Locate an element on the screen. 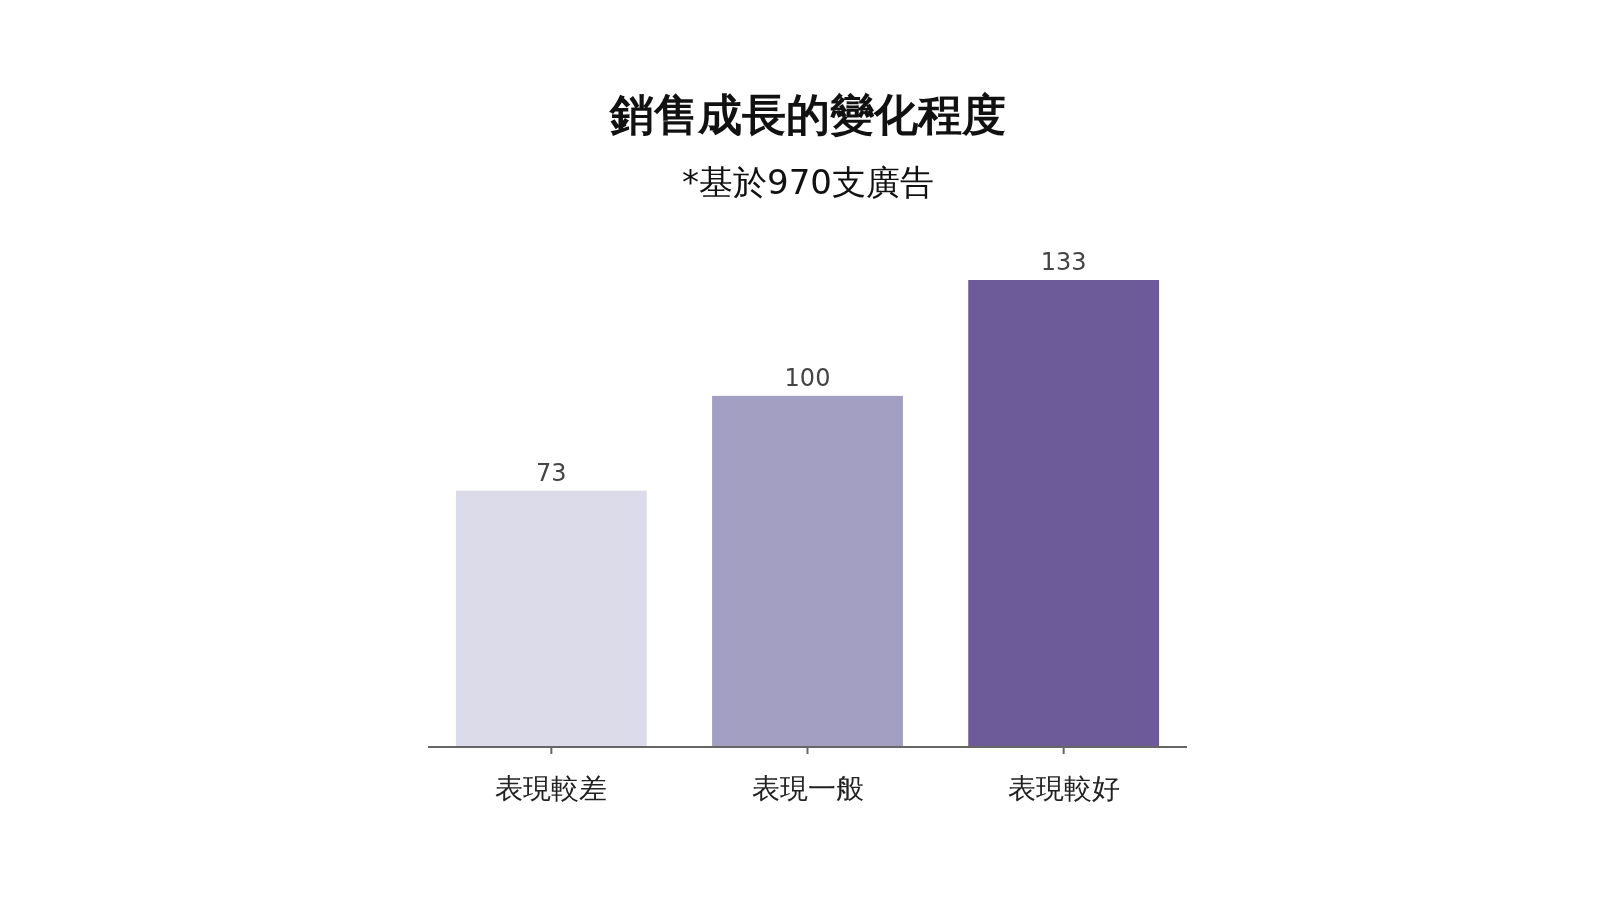 Image resolution: width=1600 pixels, height=900 pixels. data-label: 133 is located at coordinates (1063, 262).